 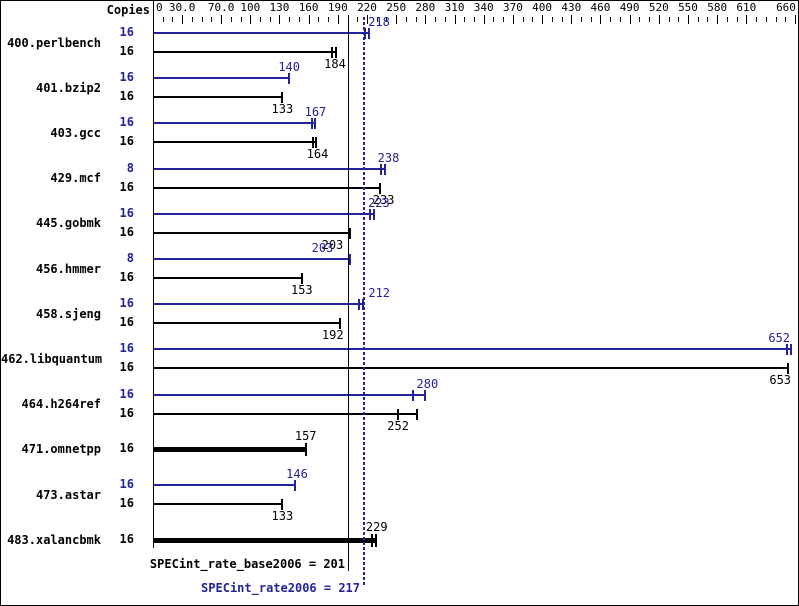 I want to click on axis-tick-label: 220, so click(x=367, y=7).